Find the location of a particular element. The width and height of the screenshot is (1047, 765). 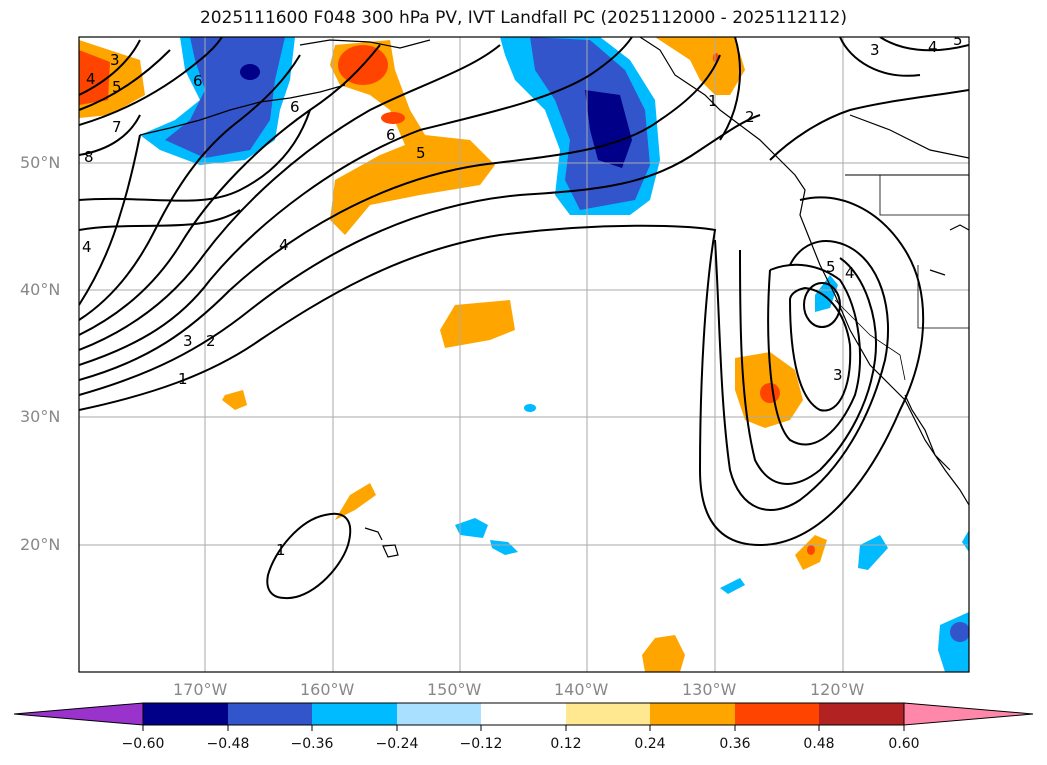

colorbar-tick: 0.48 is located at coordinates (819, 744).